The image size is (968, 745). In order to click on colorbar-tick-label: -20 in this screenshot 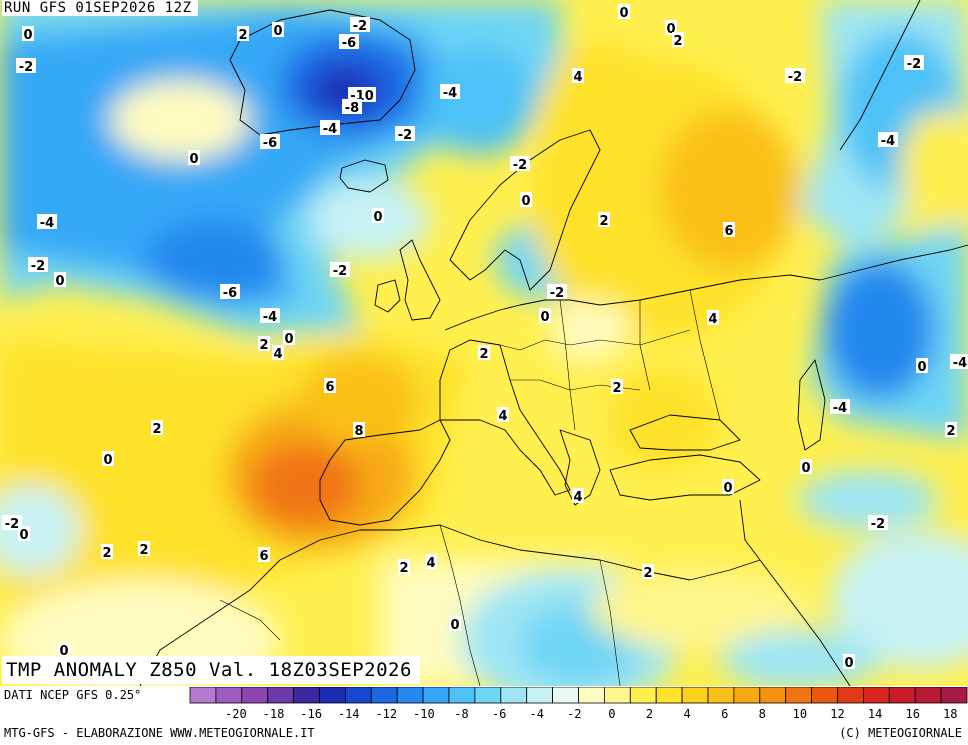, I will do `click(236, 714)`.